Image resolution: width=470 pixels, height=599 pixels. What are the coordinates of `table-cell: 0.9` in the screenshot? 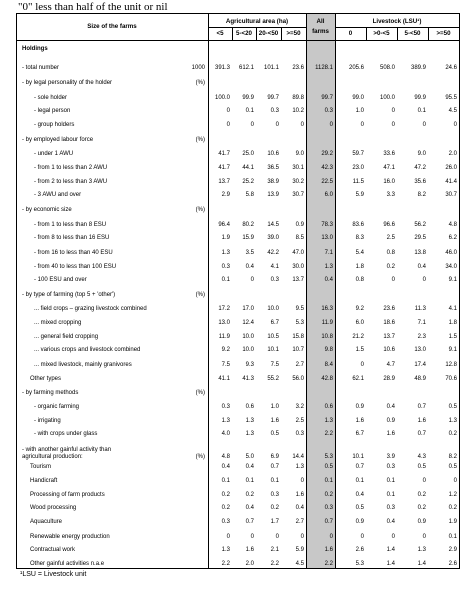 It's located at (421, 522).